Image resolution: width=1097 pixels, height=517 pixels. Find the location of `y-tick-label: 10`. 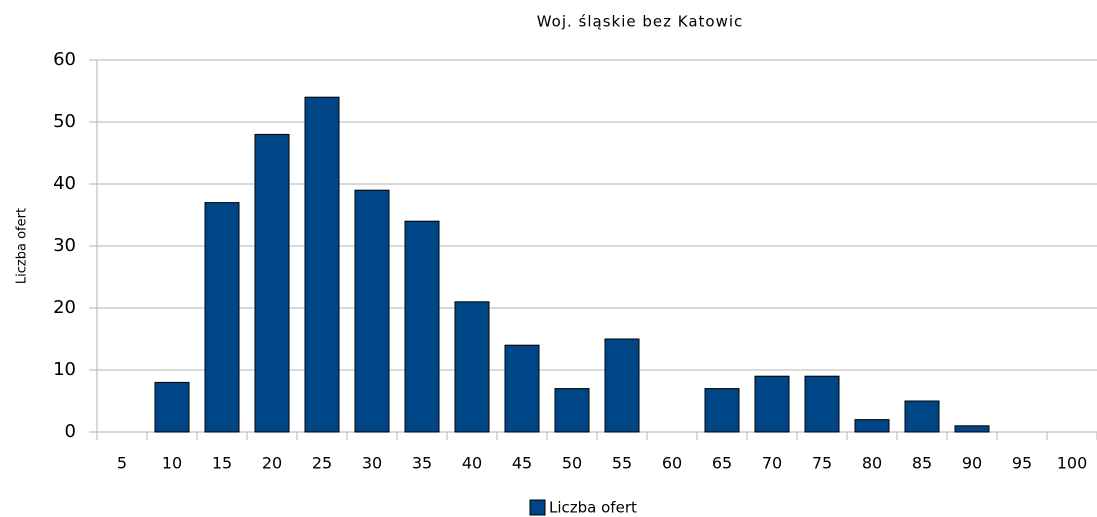

y-tick-label: 10 is located at coordinates (64, 369).